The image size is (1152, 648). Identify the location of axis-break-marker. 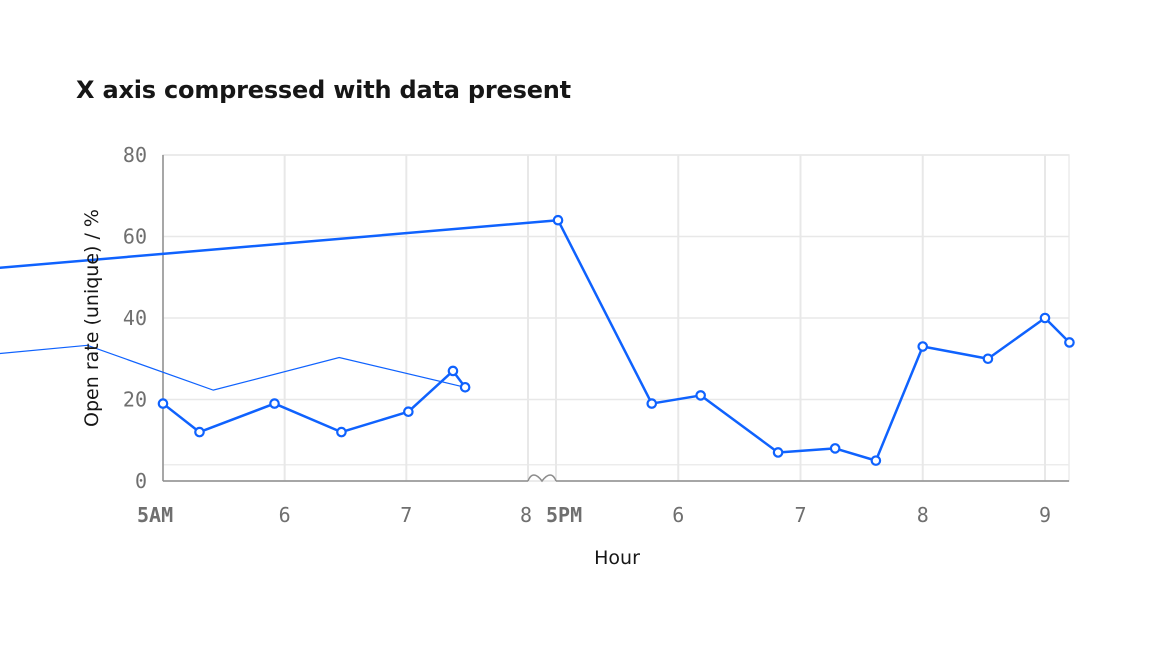
(542, 478).